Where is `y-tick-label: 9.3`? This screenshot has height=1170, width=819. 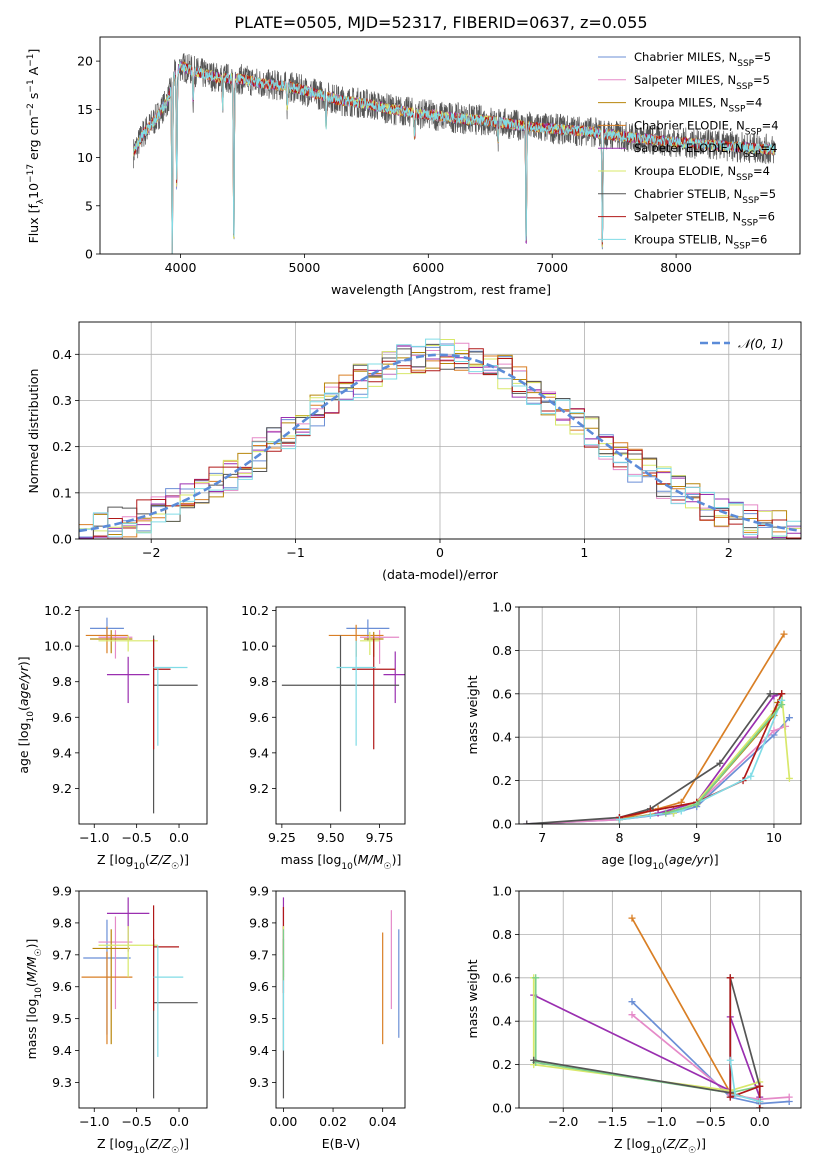 y-tick-label: 9.3 is located at coordinates (259, 1082).